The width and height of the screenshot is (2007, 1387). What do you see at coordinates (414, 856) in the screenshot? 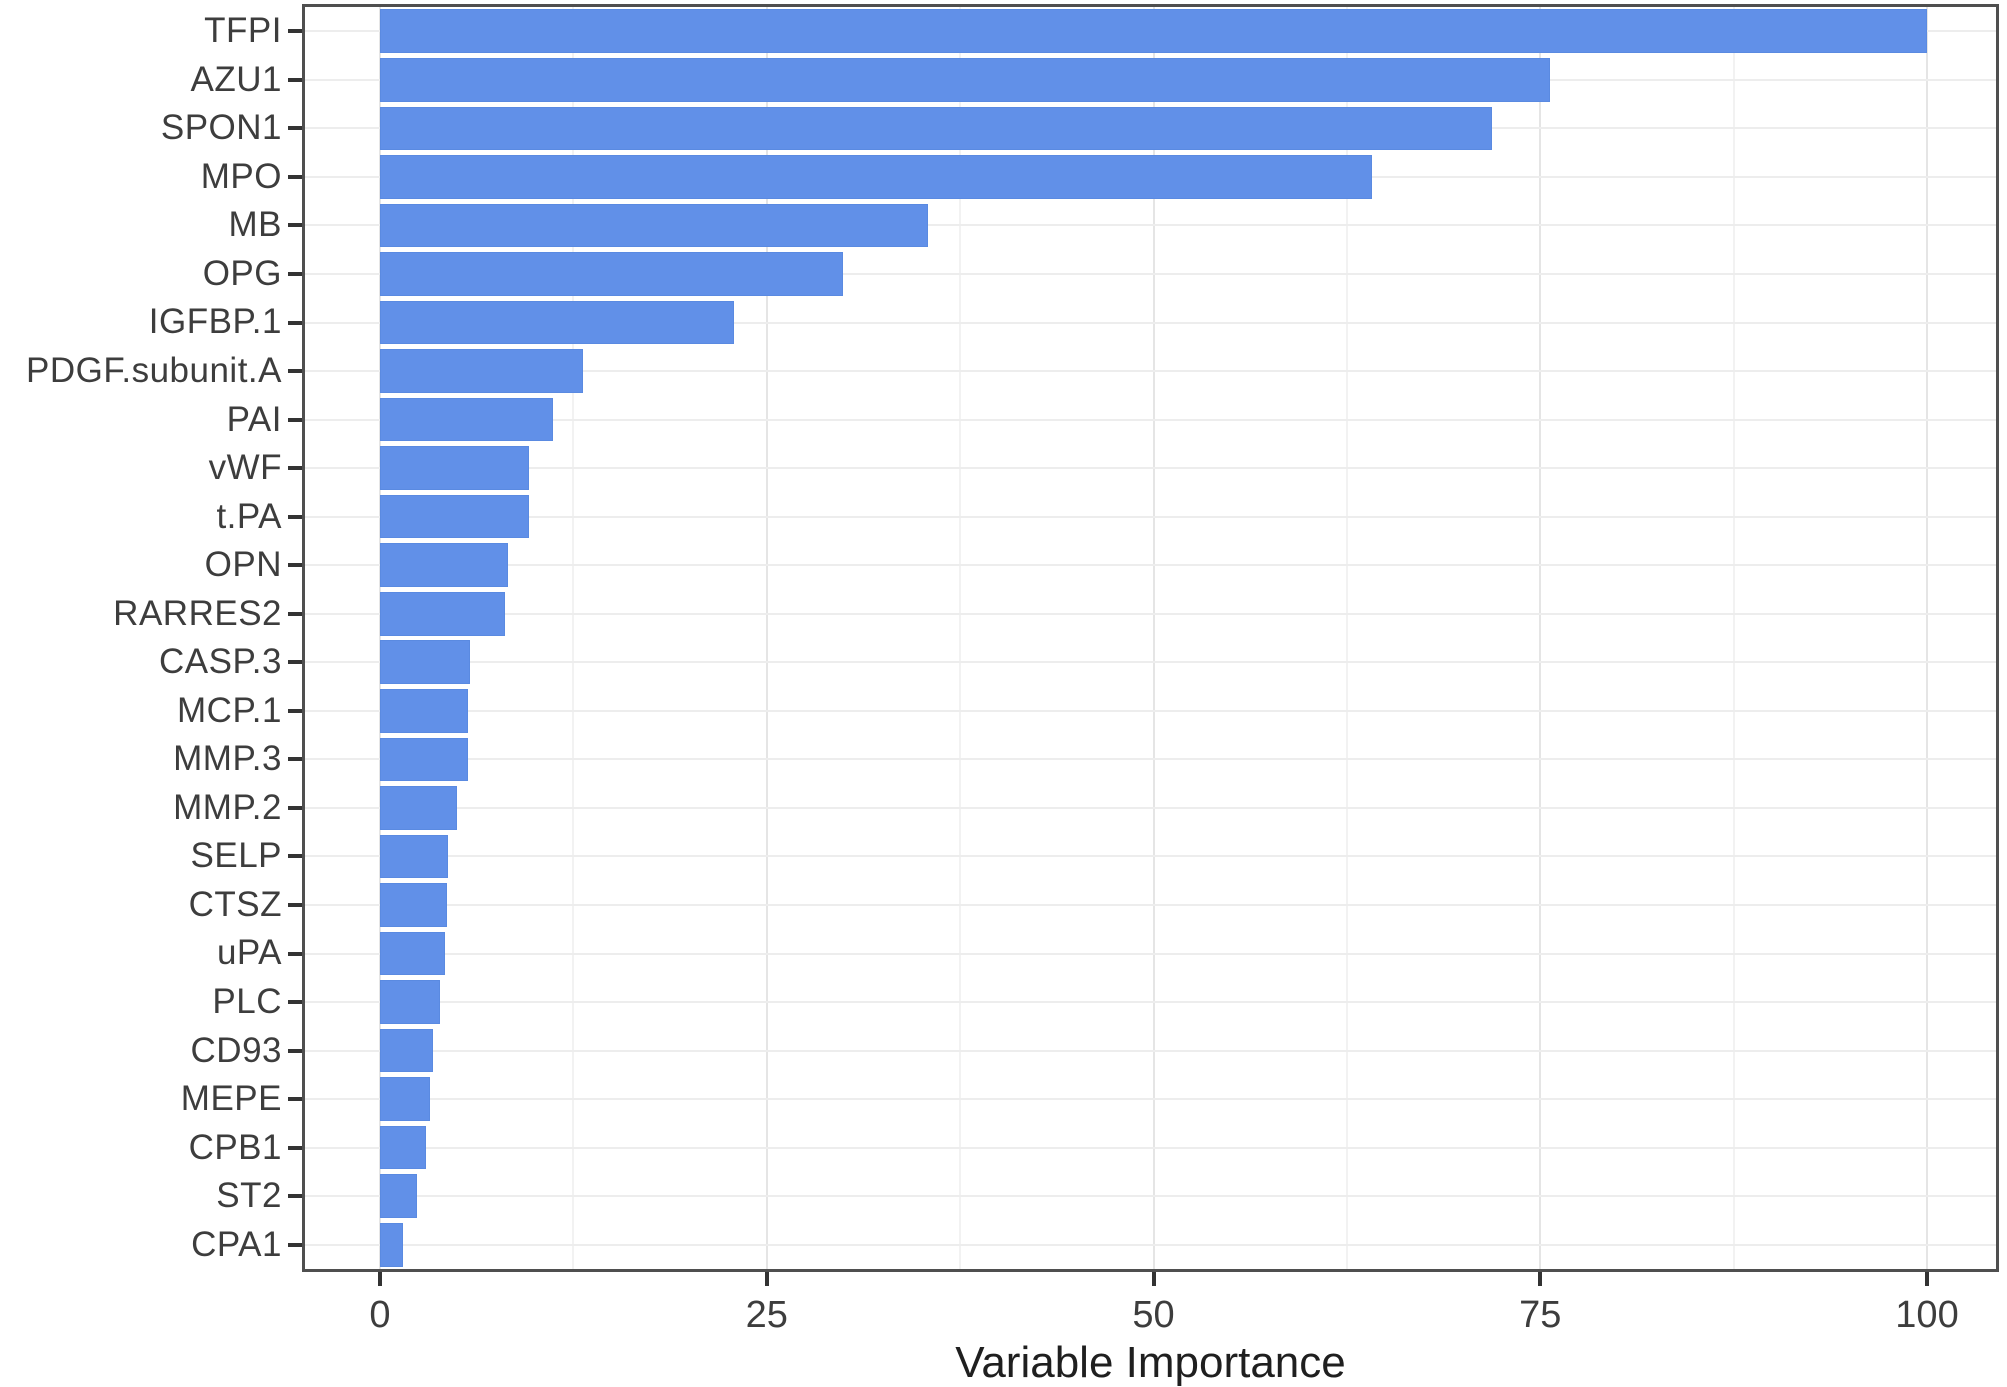
I see `bar-selp` at bounding box center [414, 856].